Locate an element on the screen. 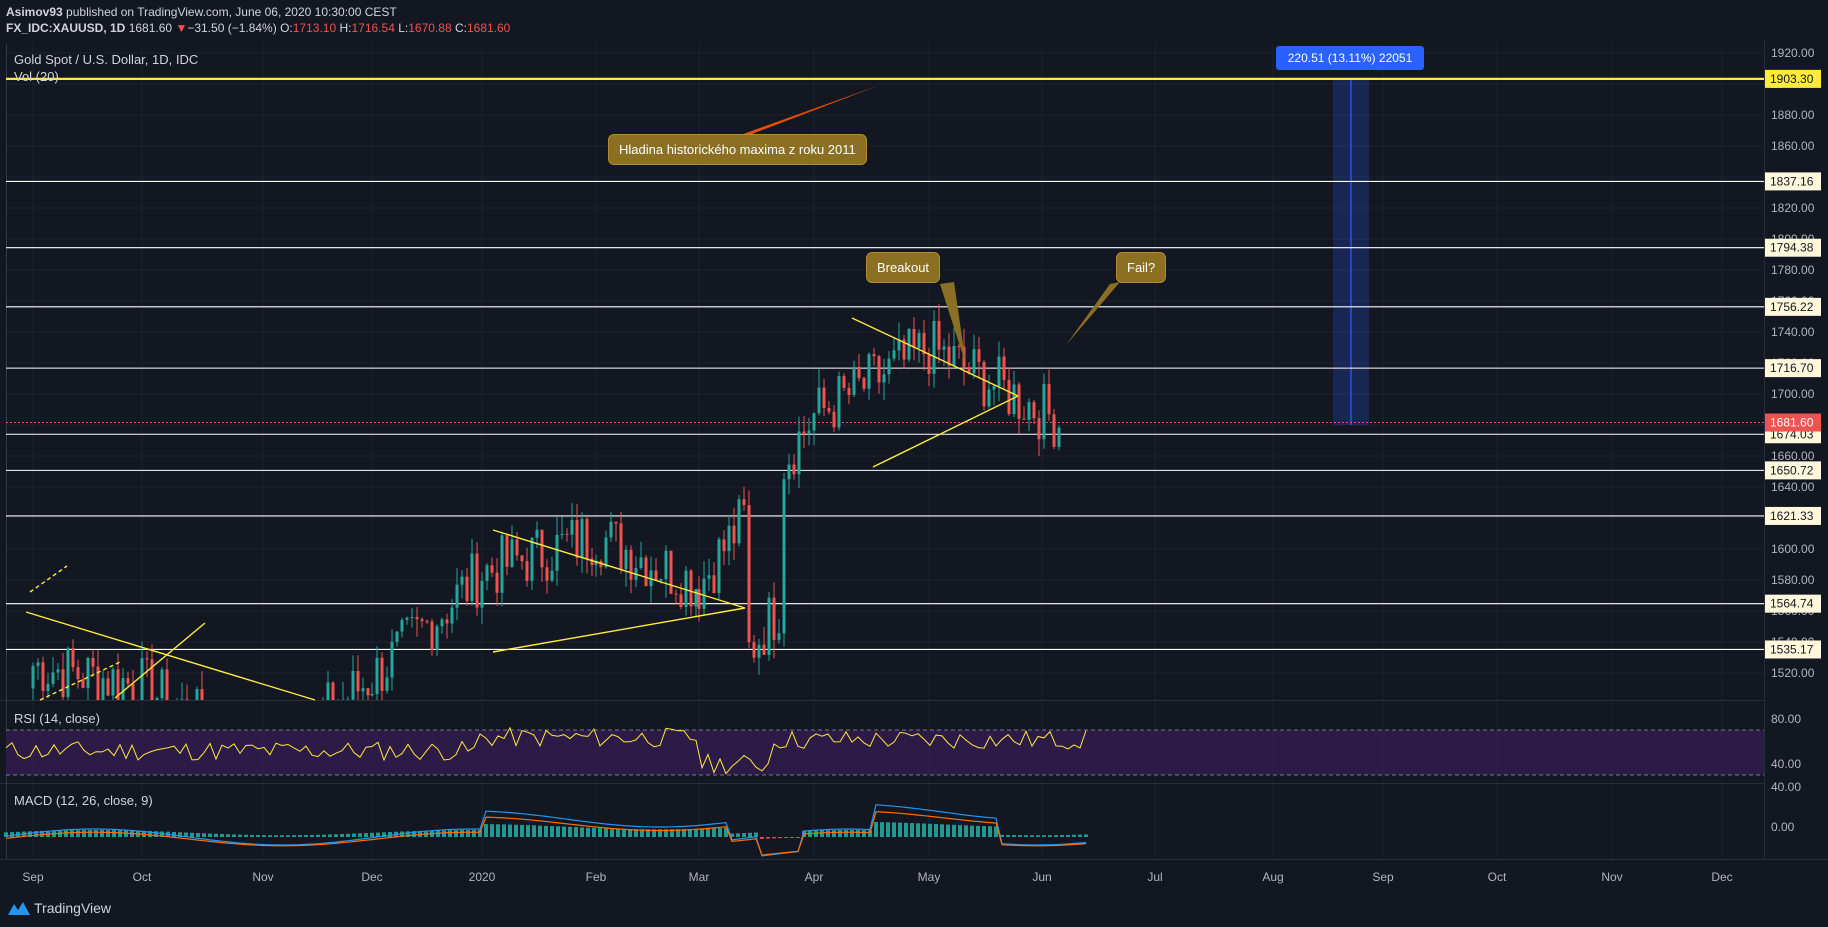 Image resolution: width=1828 pixels, height=927 pixels. time-tick: Jun is located at coordinates (1041, 877).